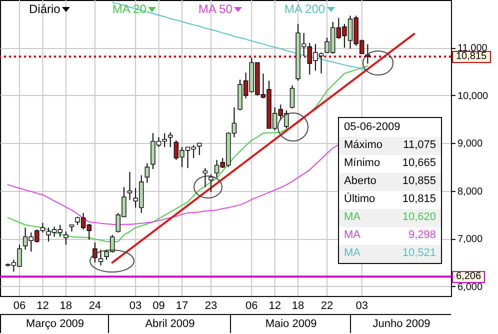 The height and width of the screenshot is (334, 498). Describe the element at coordinates (469, 276) in the screenshot. I see `ref-line-label: 6,206` at that location.